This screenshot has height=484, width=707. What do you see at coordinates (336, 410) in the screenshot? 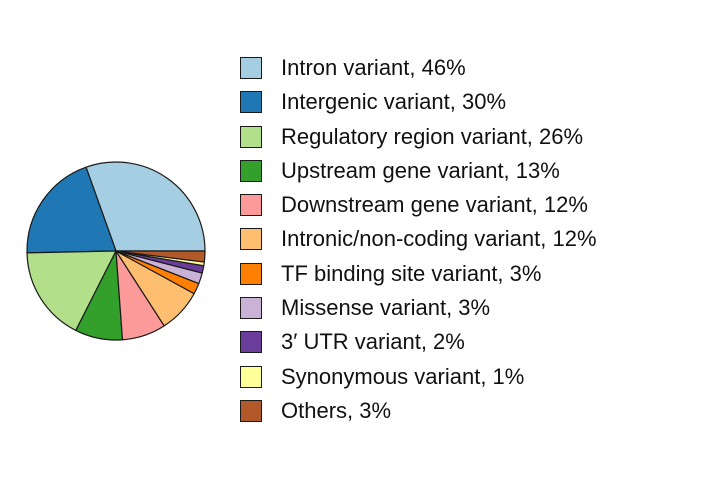
I see `legend-label: Others, 3%` at bounding box center [336, 410].